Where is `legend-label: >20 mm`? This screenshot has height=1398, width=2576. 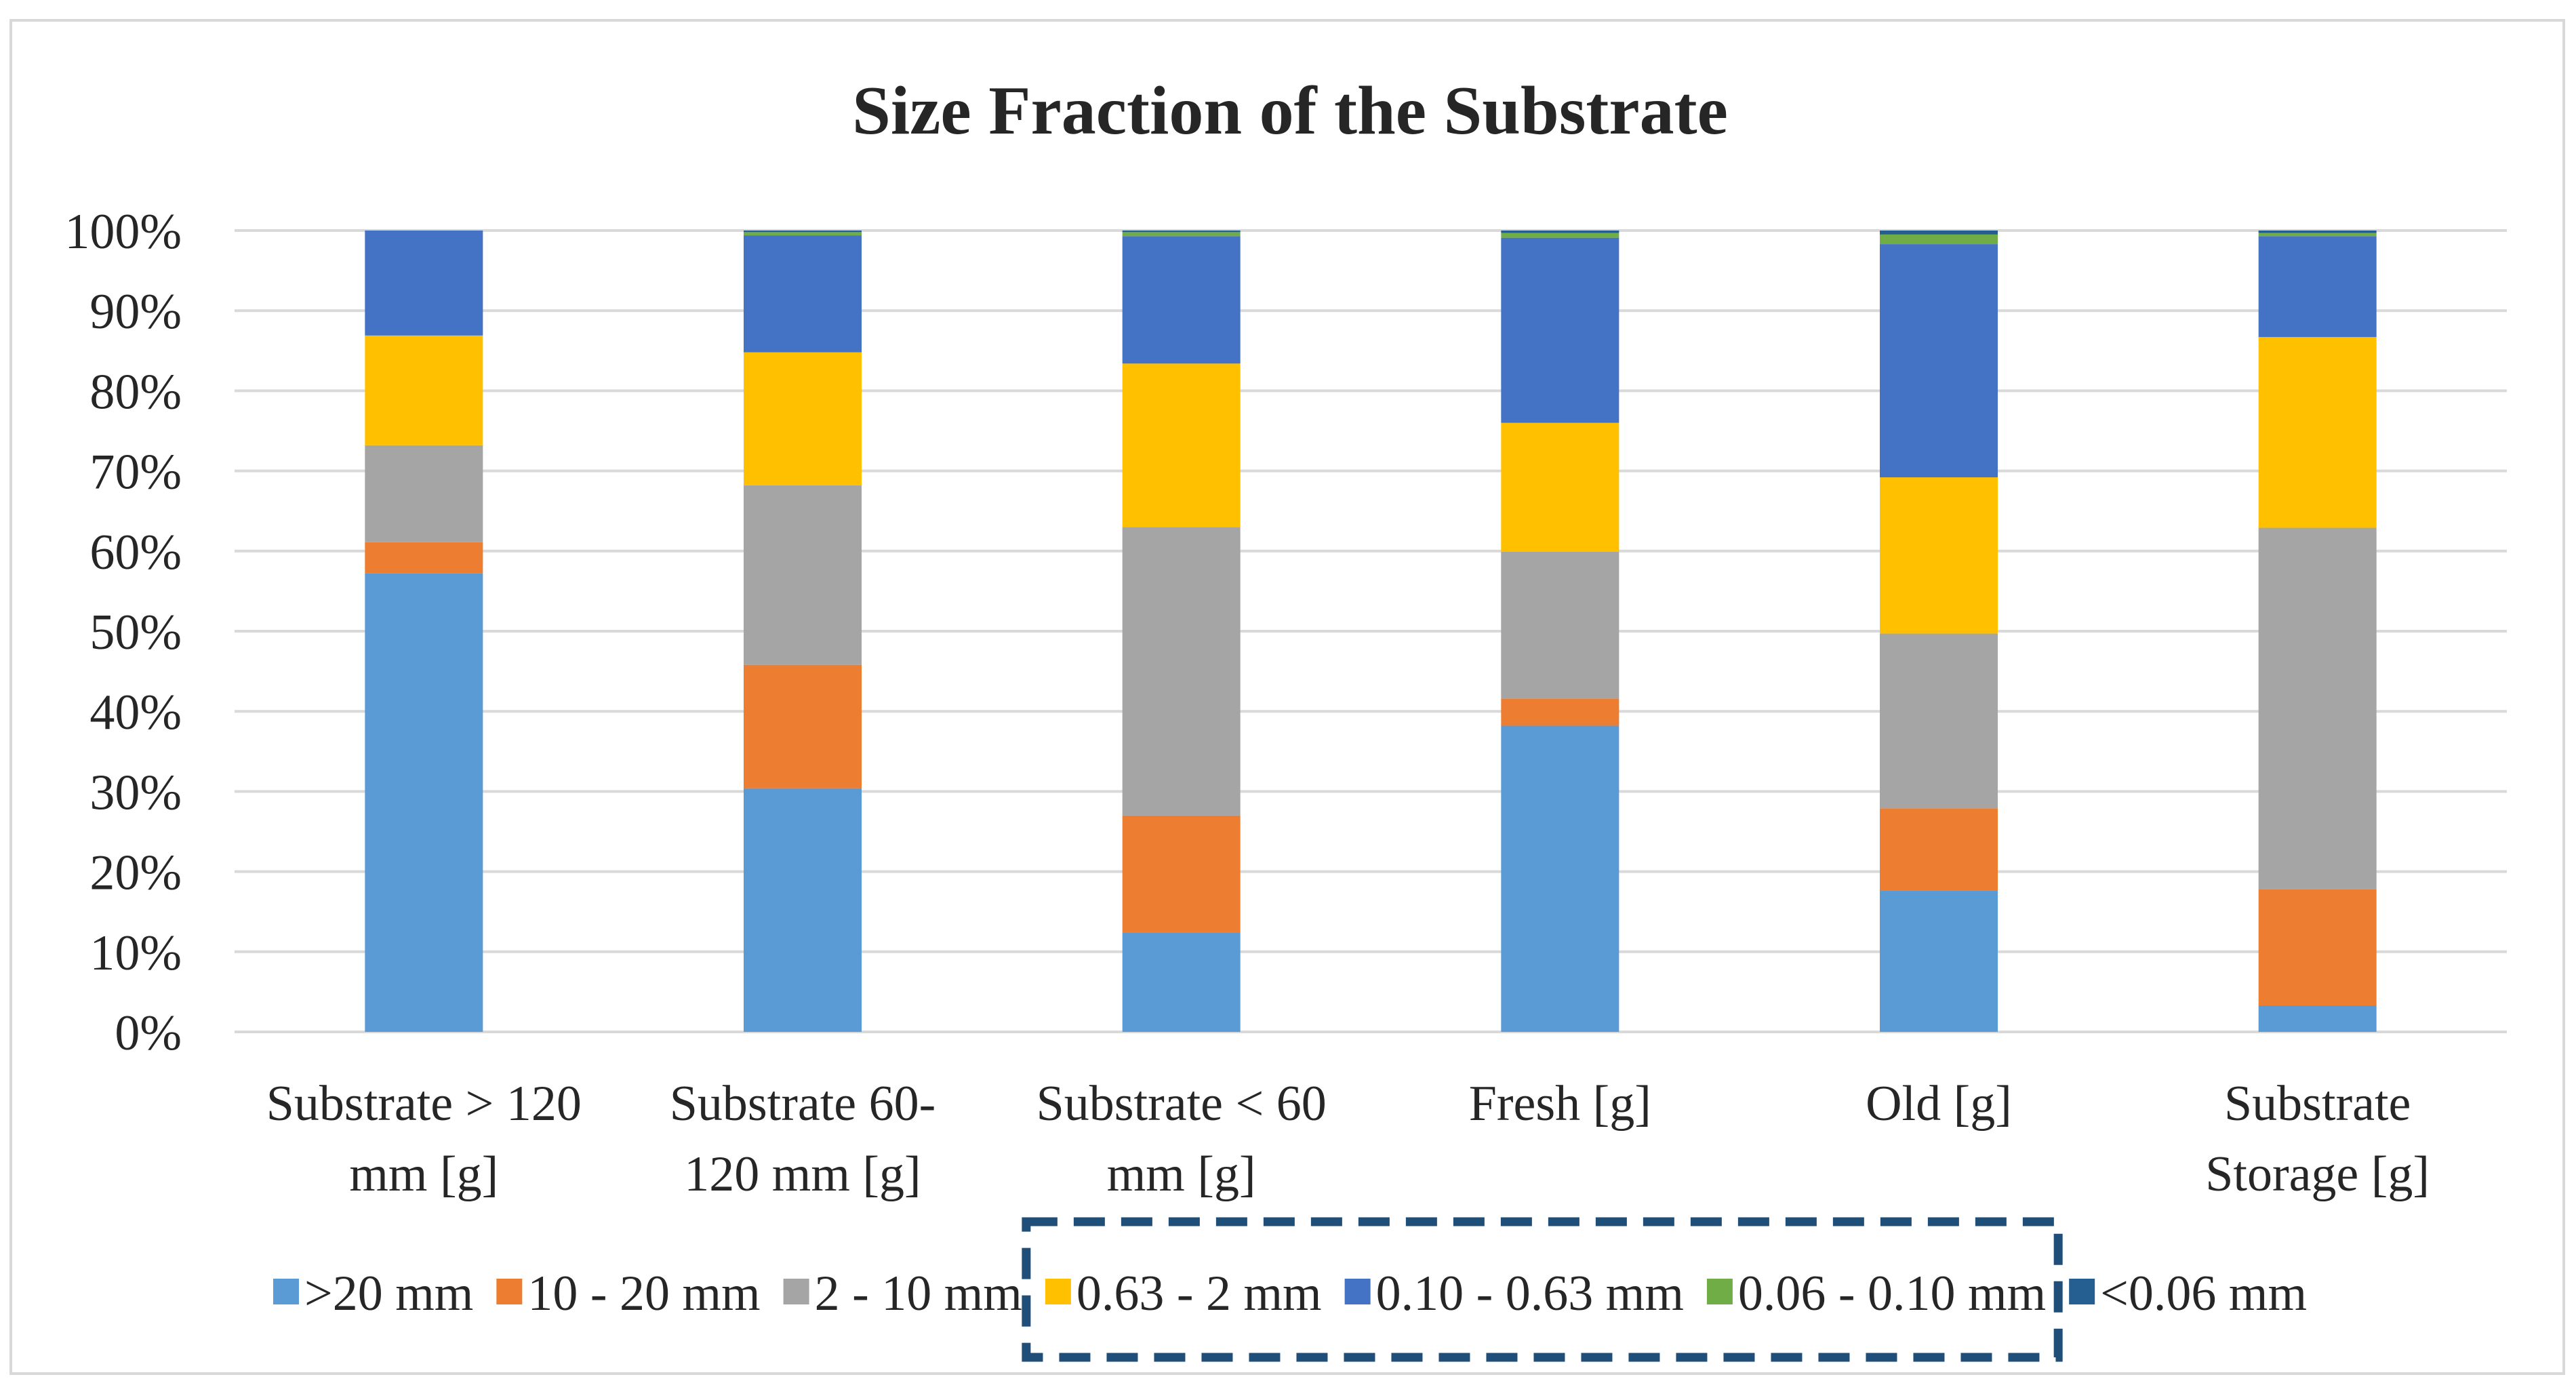 legend-label: >20 mm is located at coordinates (388, 1293).